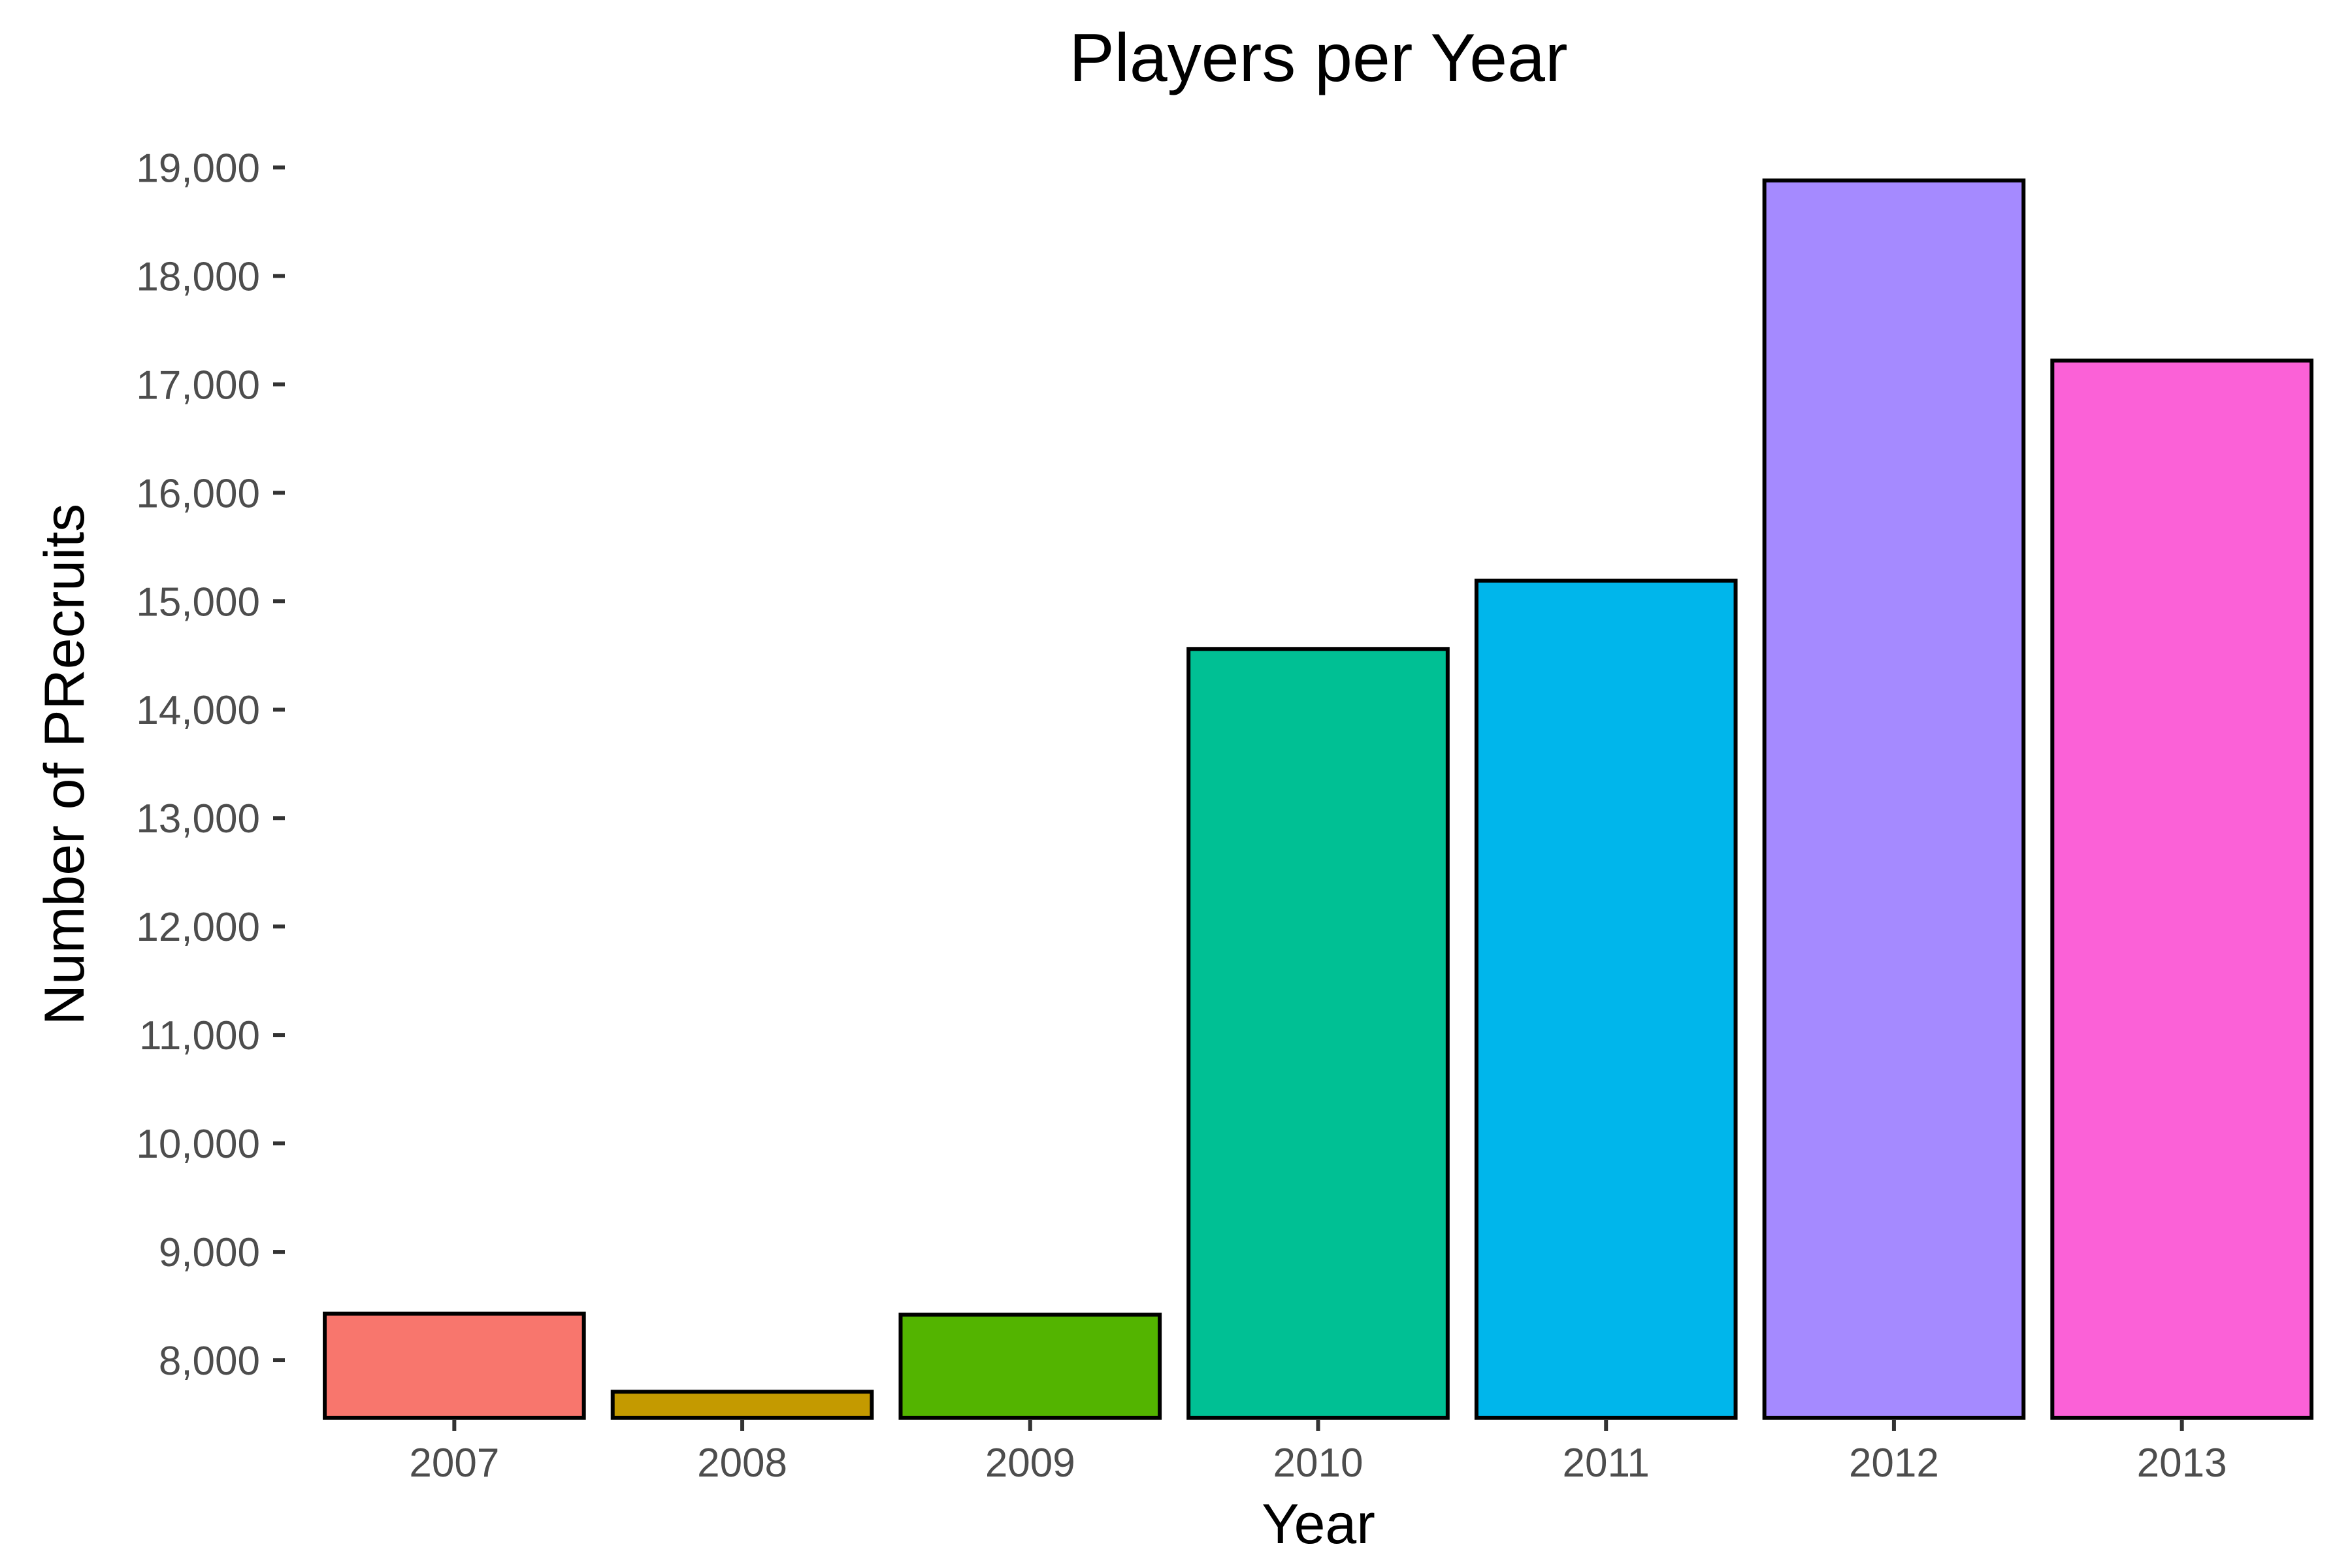 The height and width of the screenshot is (1568, 2352). I want to click on y-tick-label: 9,000, so click(209, 1252).